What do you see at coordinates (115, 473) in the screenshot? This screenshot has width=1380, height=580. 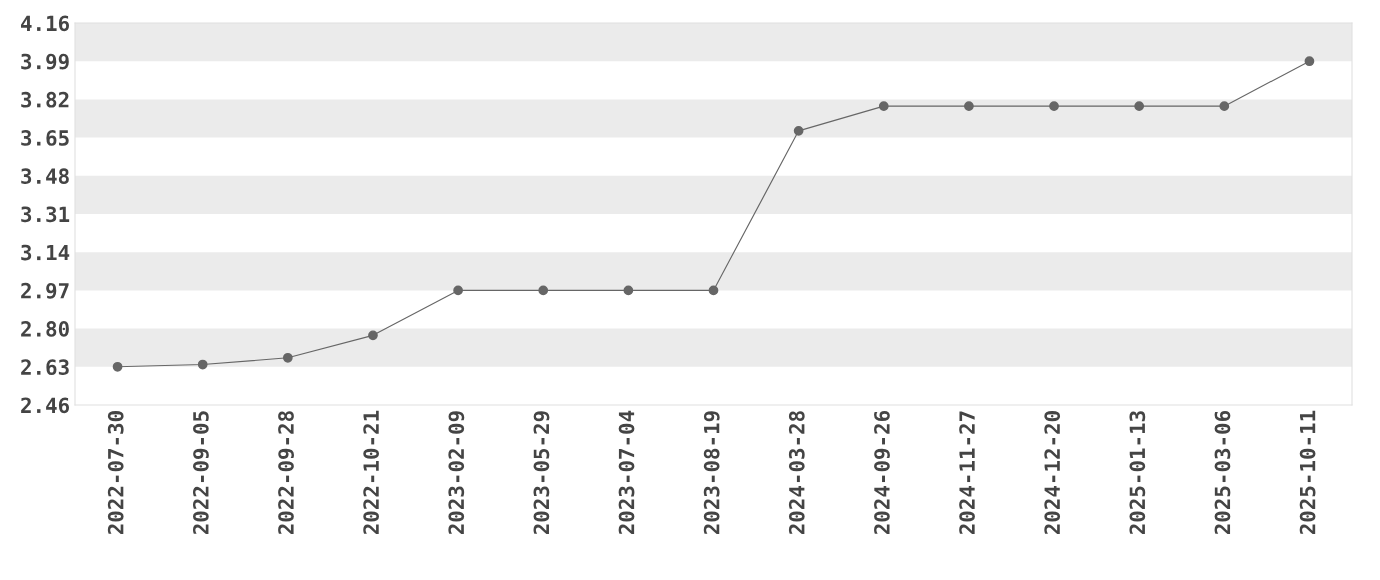 I see `x-tick-label: 2022-07-30` at bounding box center [115, 473].